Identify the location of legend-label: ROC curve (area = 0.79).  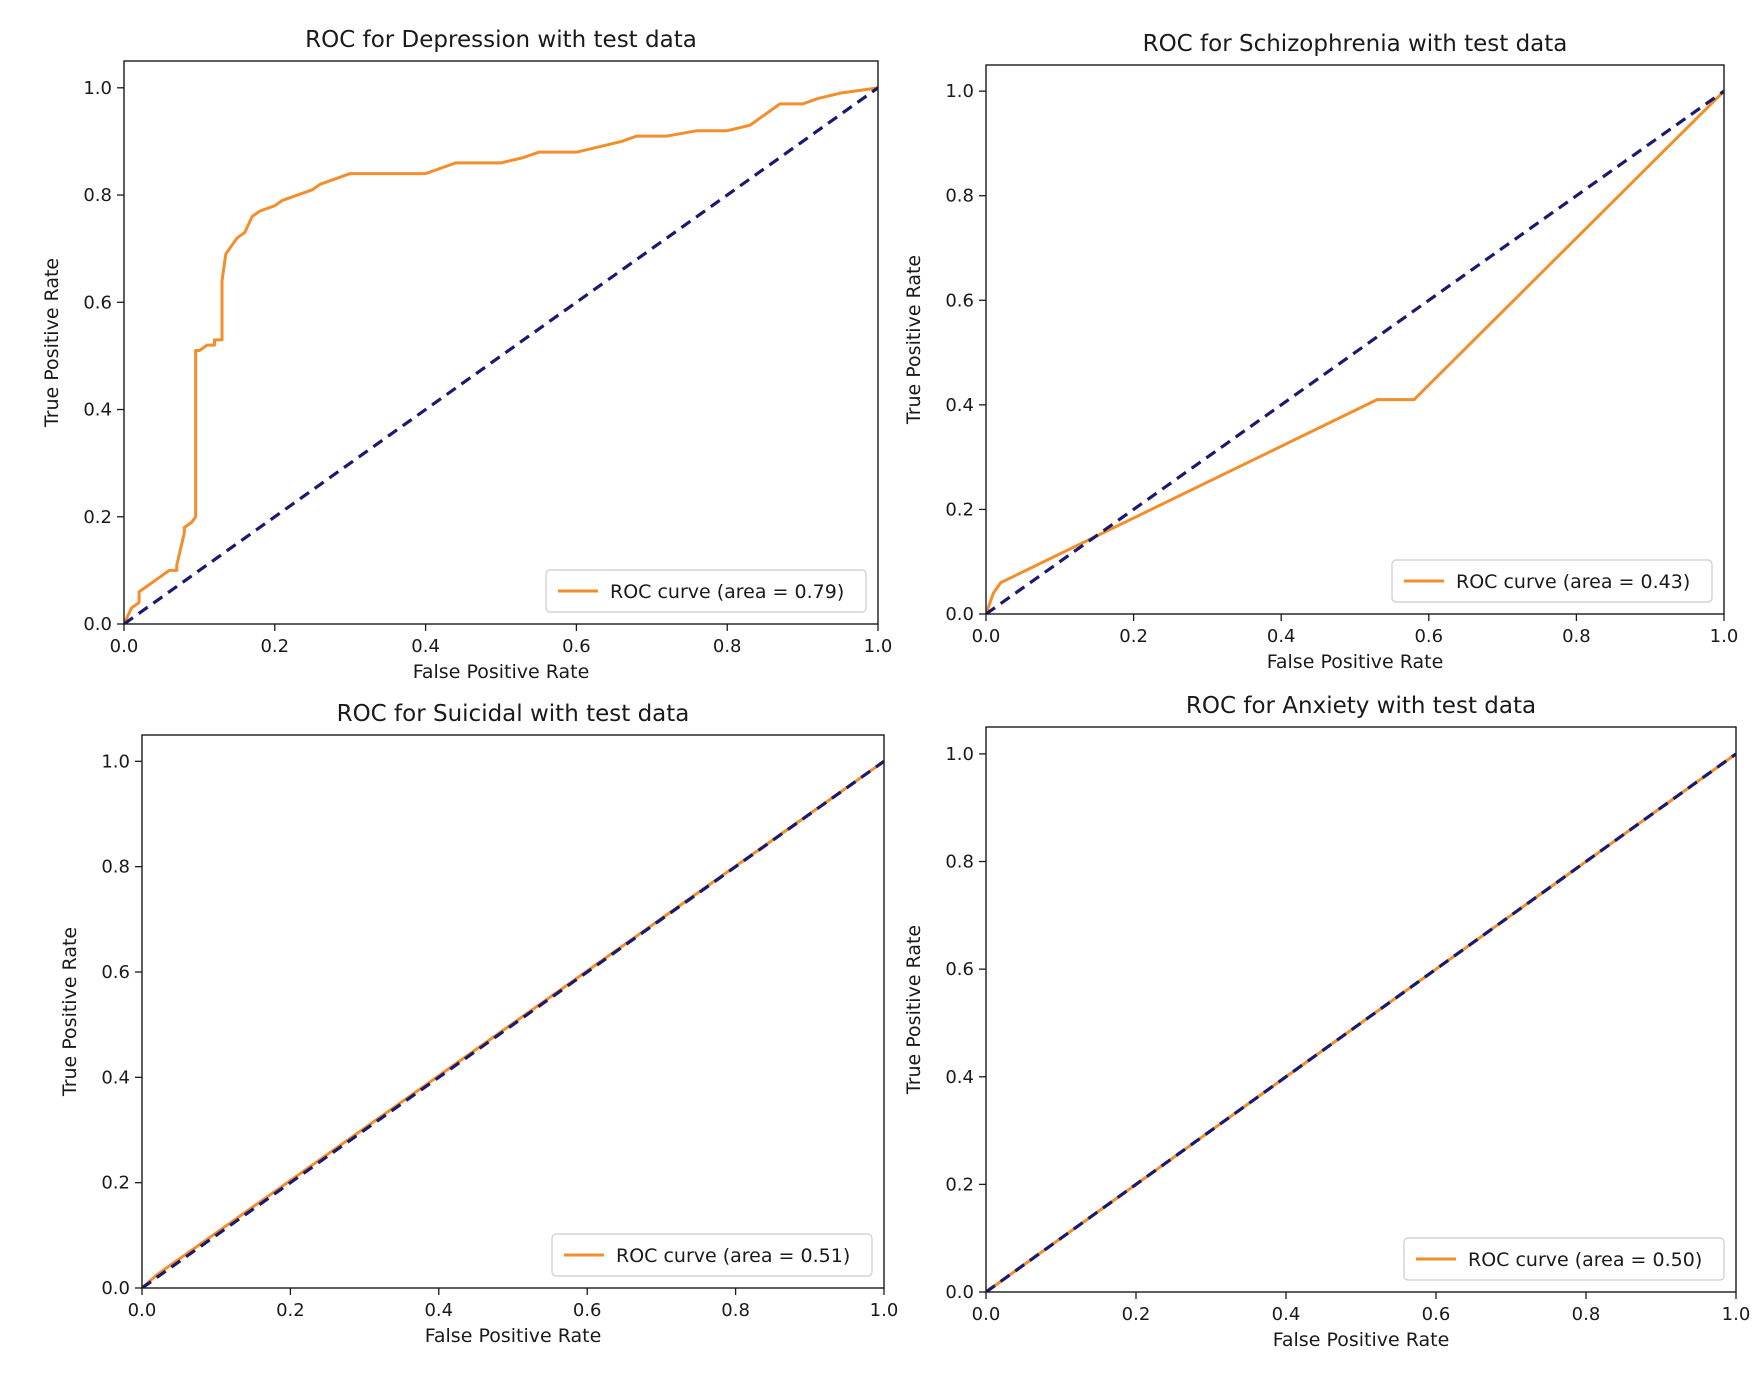
(727, 592).